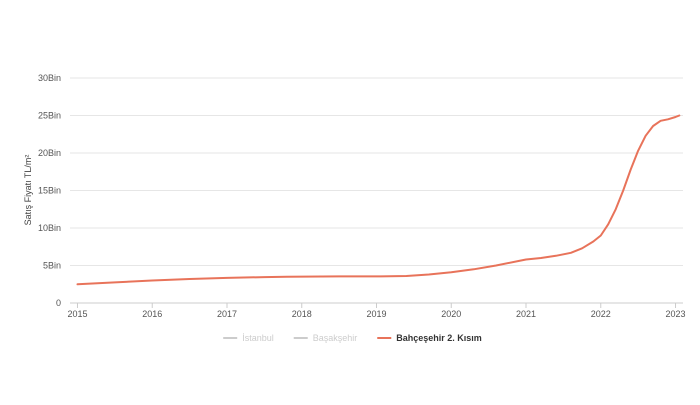 This screenshot has height=405, width=700. Describe the element at coordinates (601, 314) in the screenshot. I see `x-tick-label: 2022` at that location.